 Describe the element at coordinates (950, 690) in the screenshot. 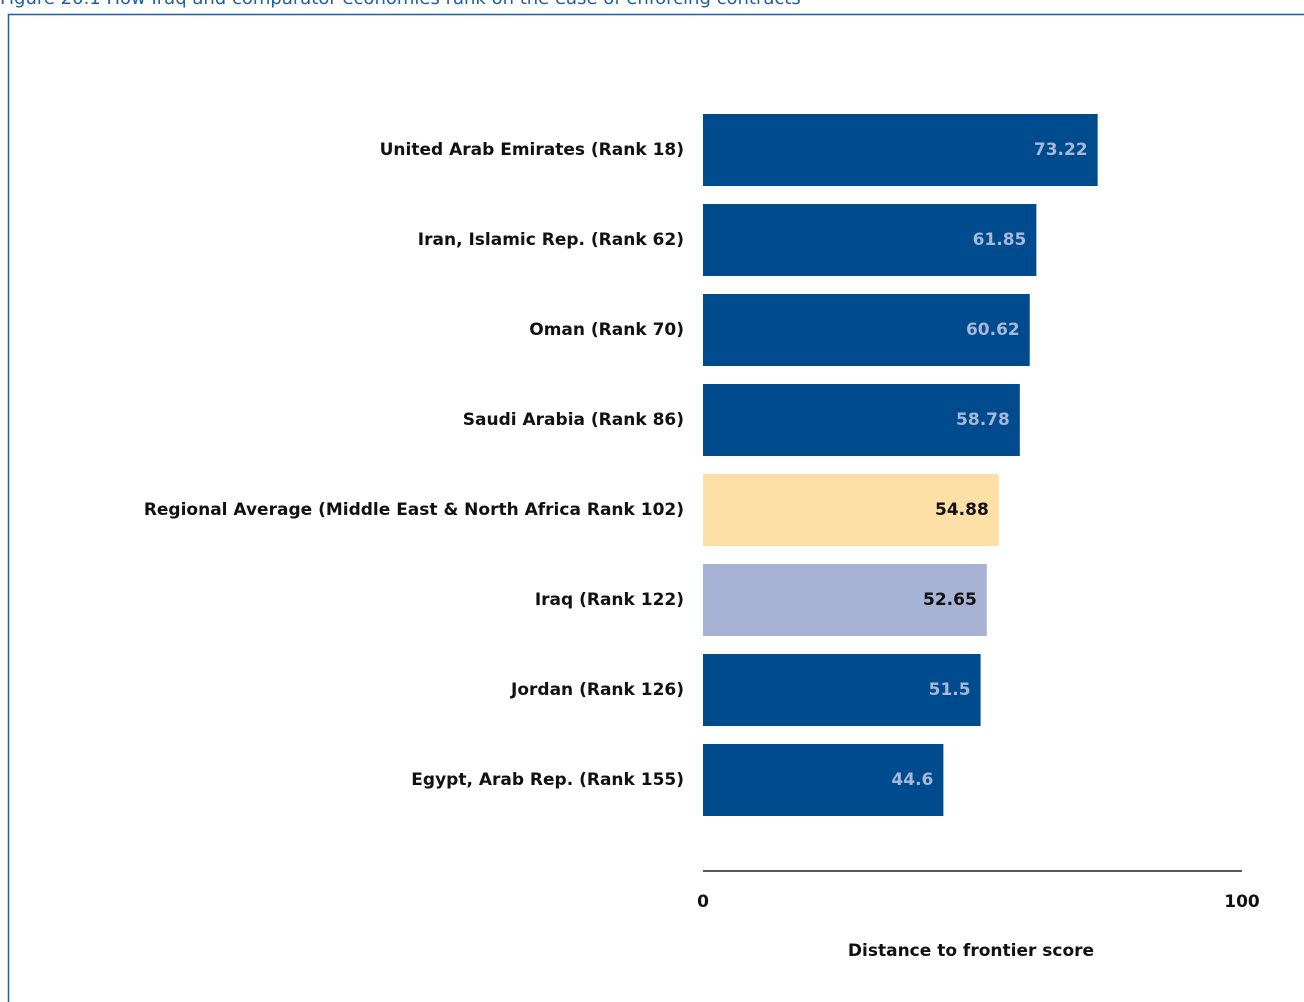

I see `value-label: 51.5` at that location.